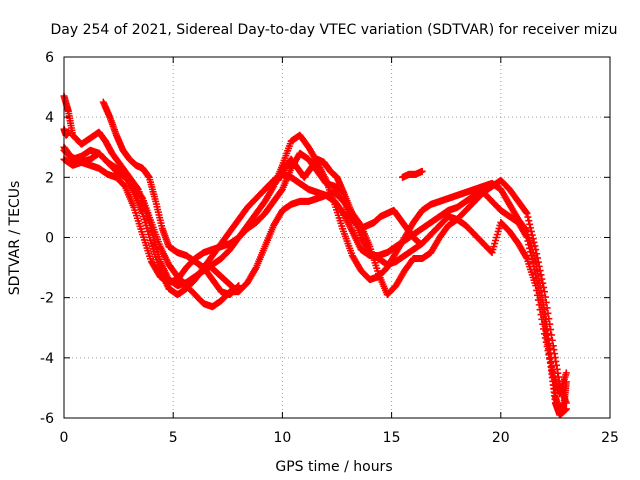 Image resolution: width=640 pixels, height=480 pixels. I want to click on y-tick-label: -4, so click(47, 359).